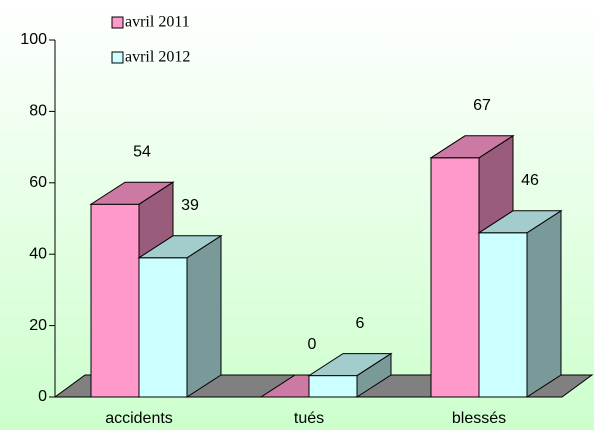  I want to click on y-tick-label: 80, so click(38, 111).